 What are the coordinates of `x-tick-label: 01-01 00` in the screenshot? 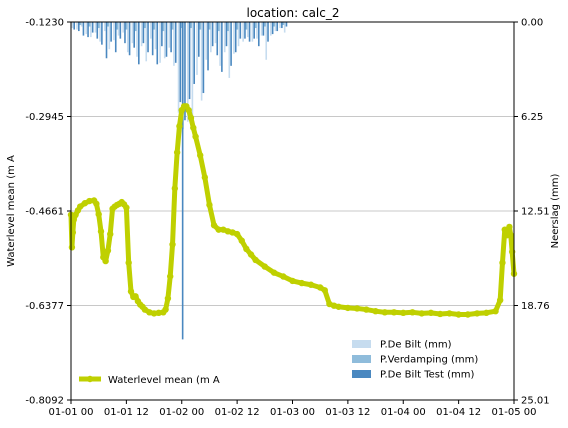 It's located at (71, 412).